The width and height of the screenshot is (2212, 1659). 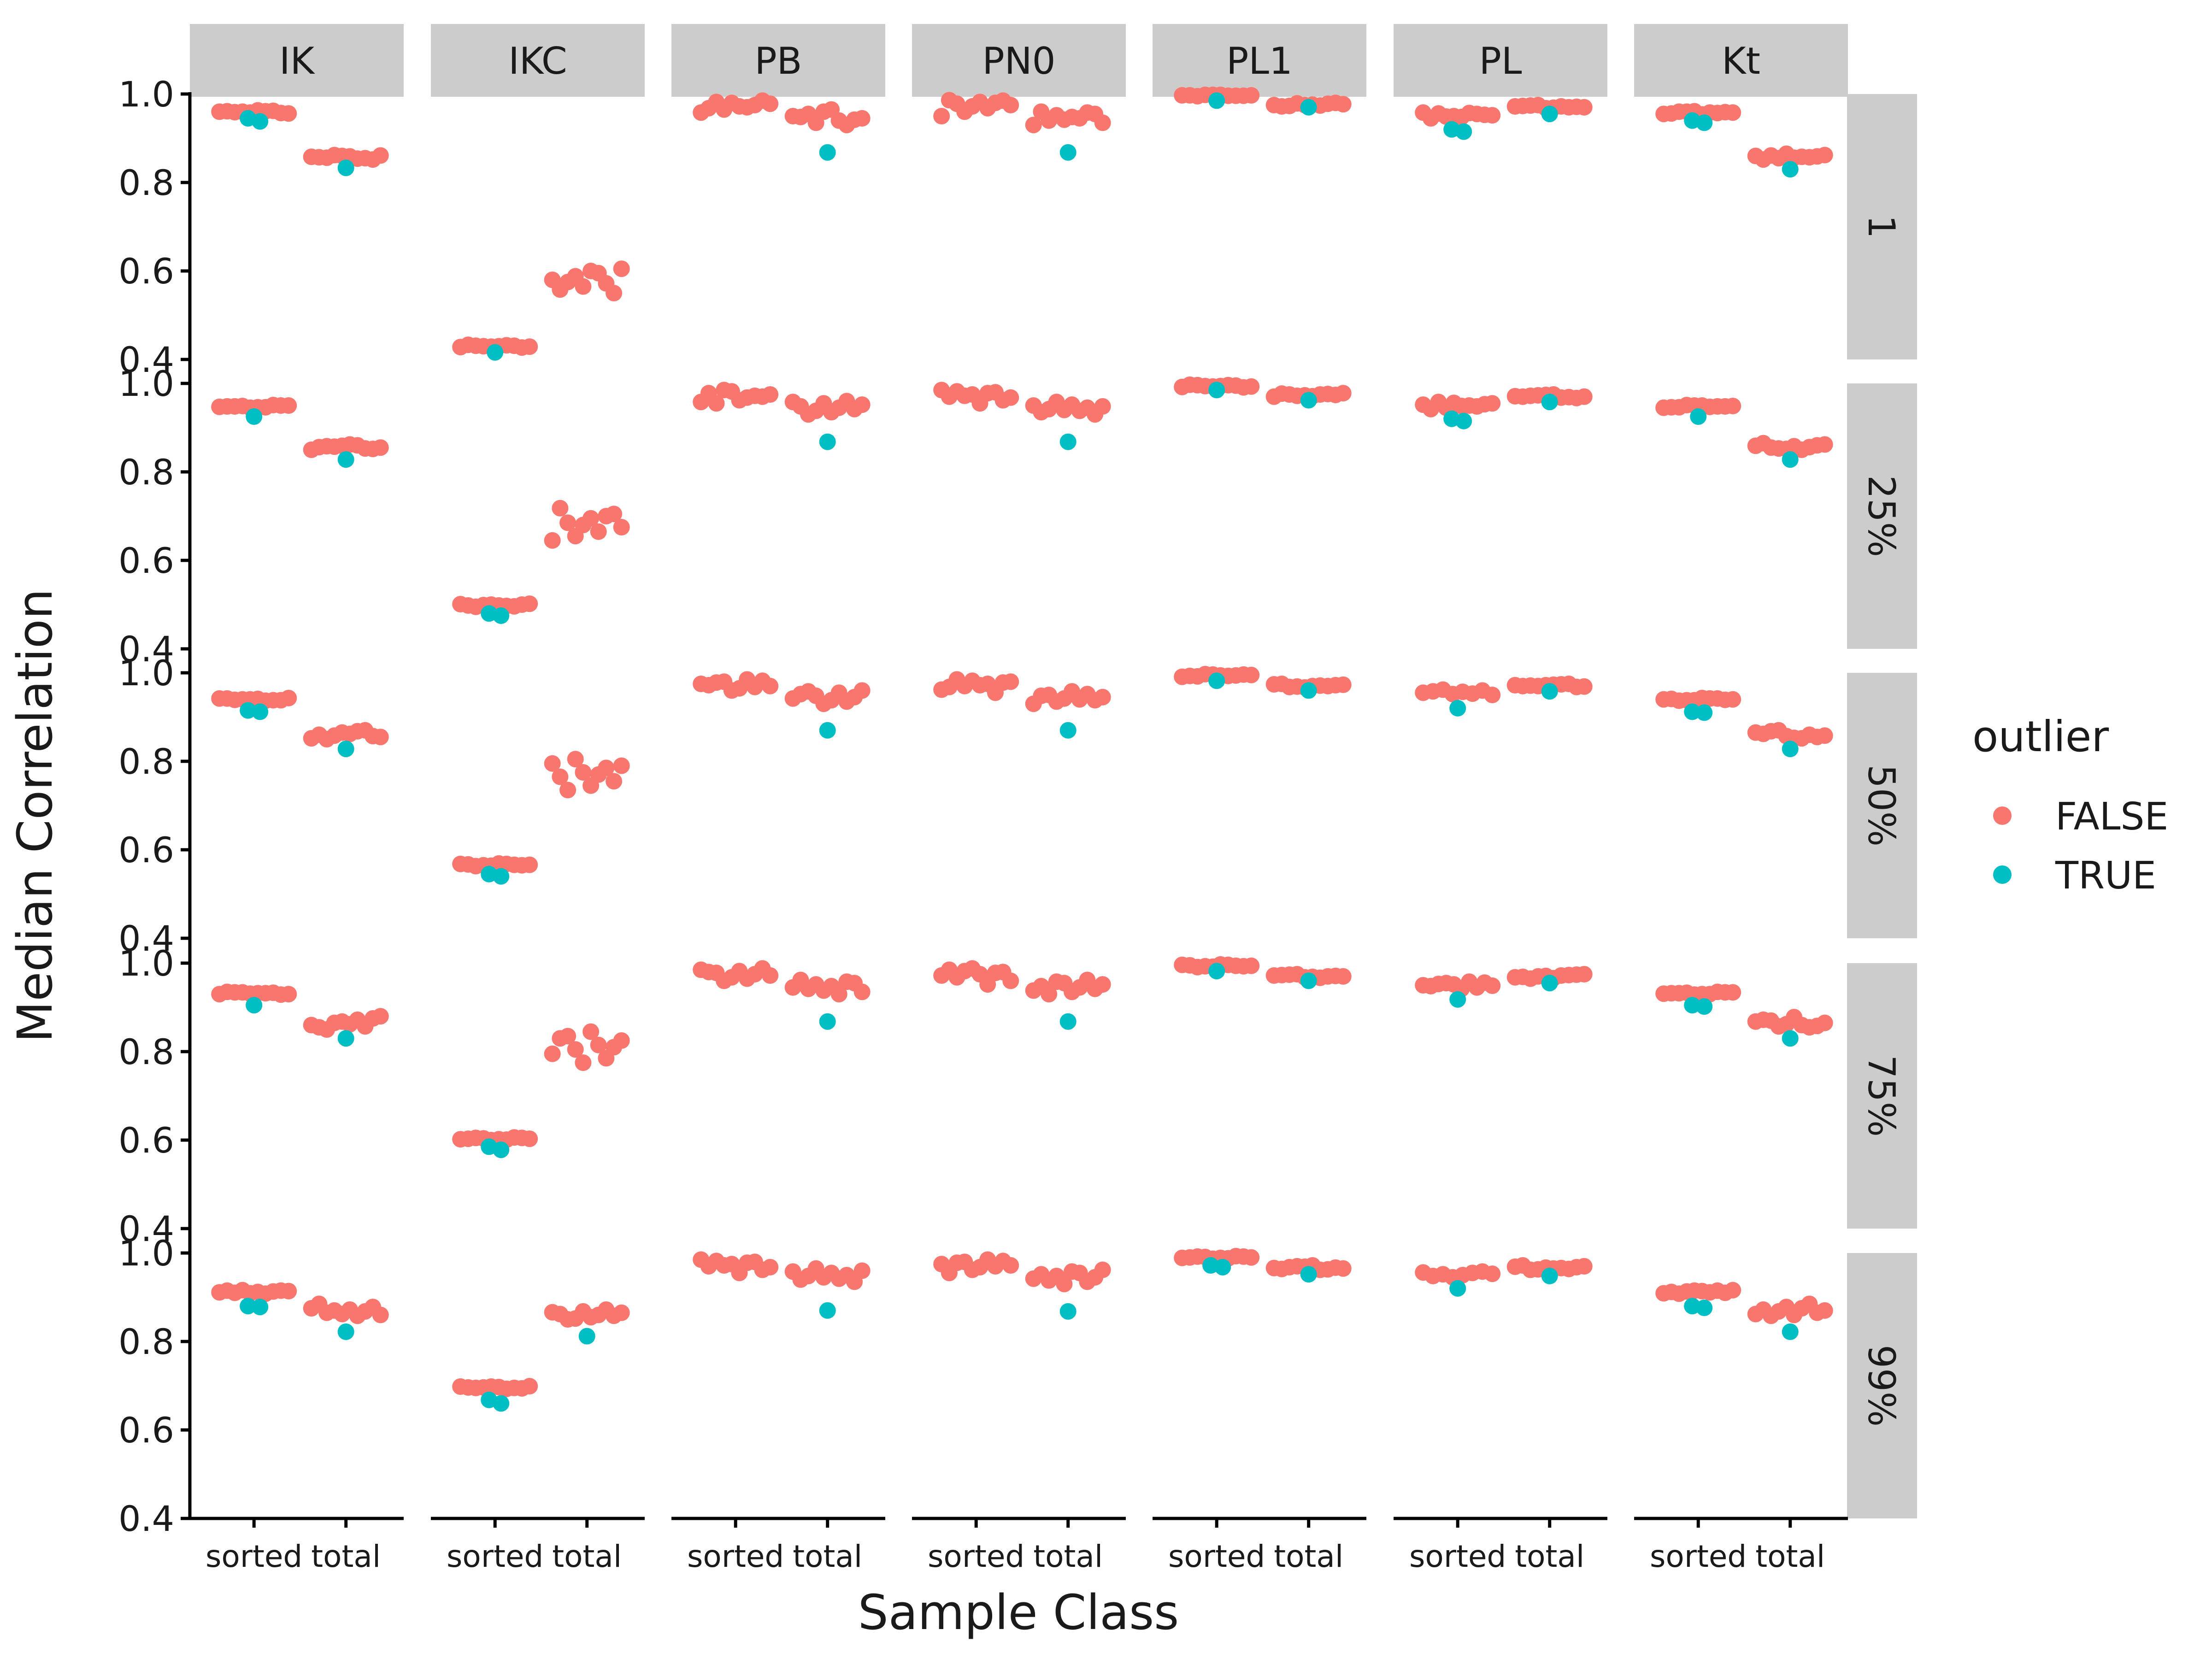 What do you see at coordinates (248, 710) in the screenshot?
I see `point-ik-50pct-sorted-true` at bounding box center [248, 710].